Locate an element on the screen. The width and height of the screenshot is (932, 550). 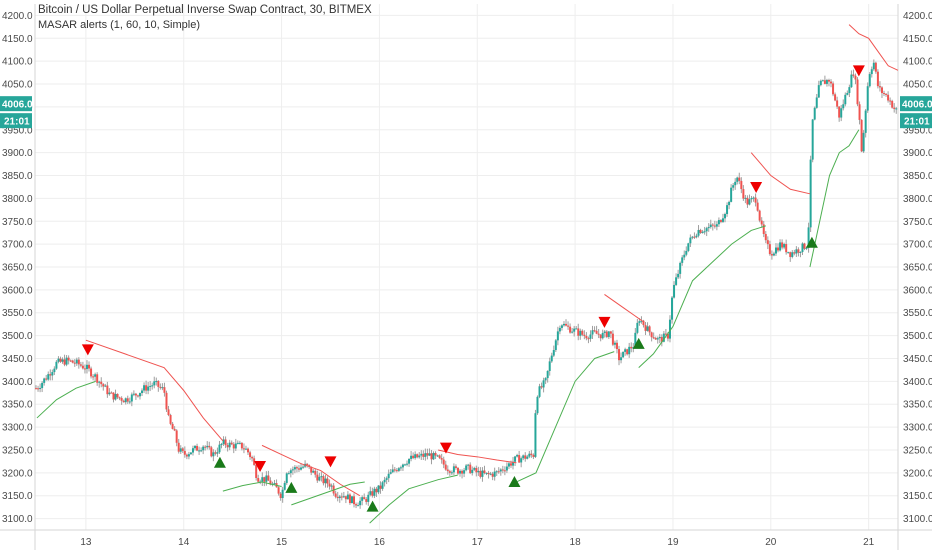
y-tick-label-right: 3500.0 is located at coordinates (917, 336).